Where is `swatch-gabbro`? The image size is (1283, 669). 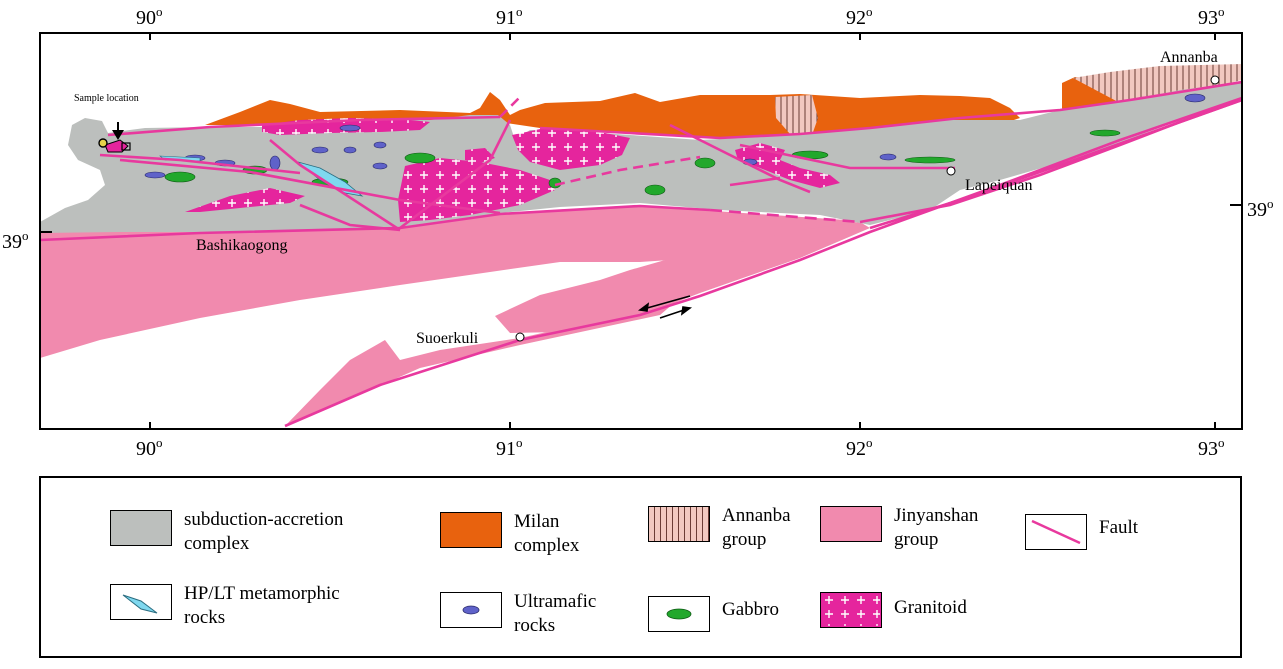 swatch-gabbro is located at coordinates (679, 614).